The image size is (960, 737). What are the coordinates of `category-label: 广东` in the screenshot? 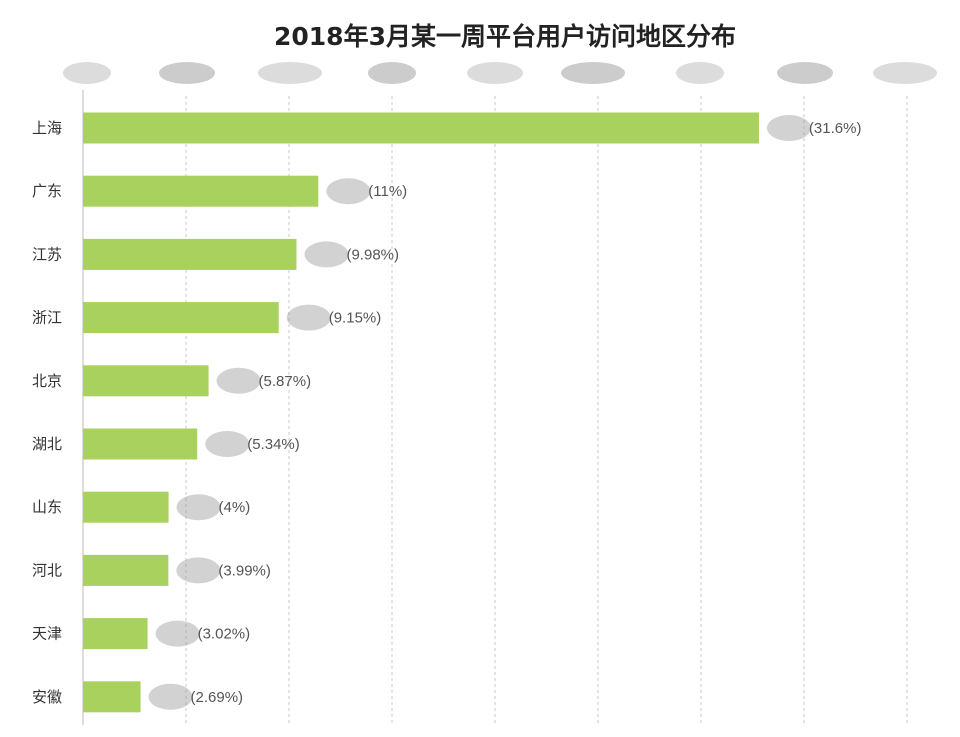 It's located at (47, 191).